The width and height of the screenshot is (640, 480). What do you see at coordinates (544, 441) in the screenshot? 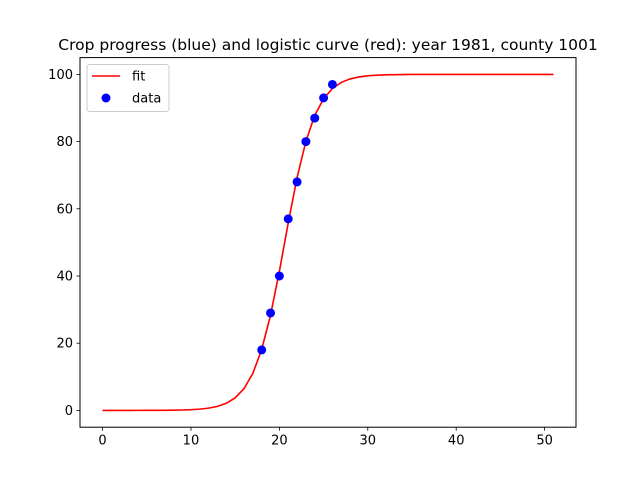
I see `x-tick-label: 50` at bounding box center [544, 441].